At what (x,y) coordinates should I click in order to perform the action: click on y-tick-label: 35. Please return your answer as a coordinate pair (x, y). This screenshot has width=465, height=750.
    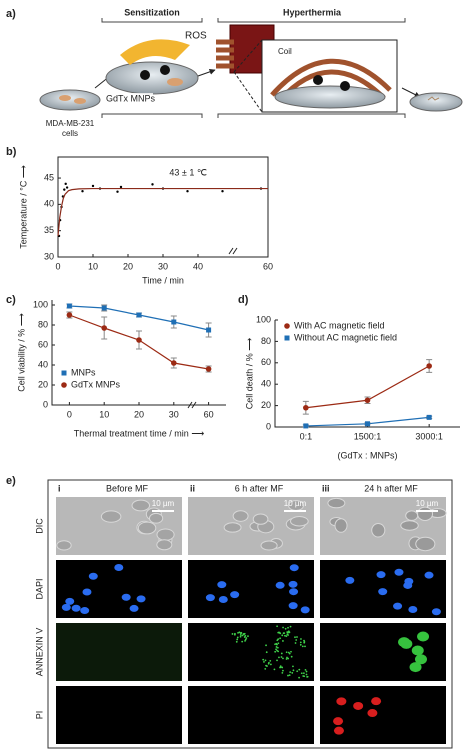
    Looking at the image, I should click on (49, 230).